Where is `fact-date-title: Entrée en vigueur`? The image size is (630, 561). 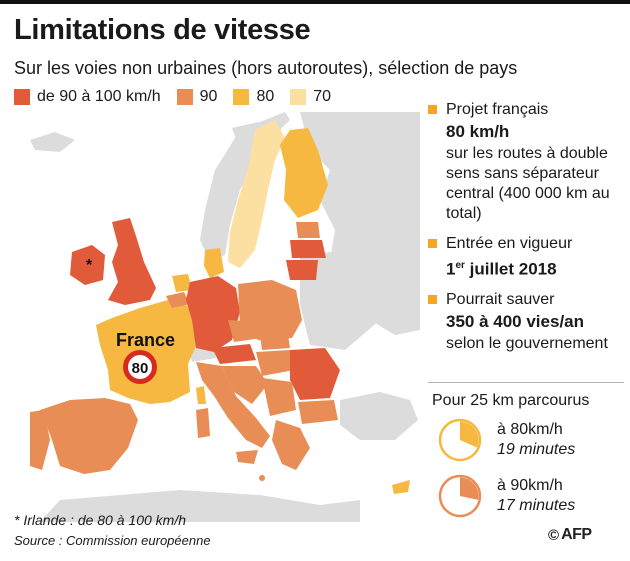 fact-date-title: Entrée en vigueur is located at coordinates (509, 243).